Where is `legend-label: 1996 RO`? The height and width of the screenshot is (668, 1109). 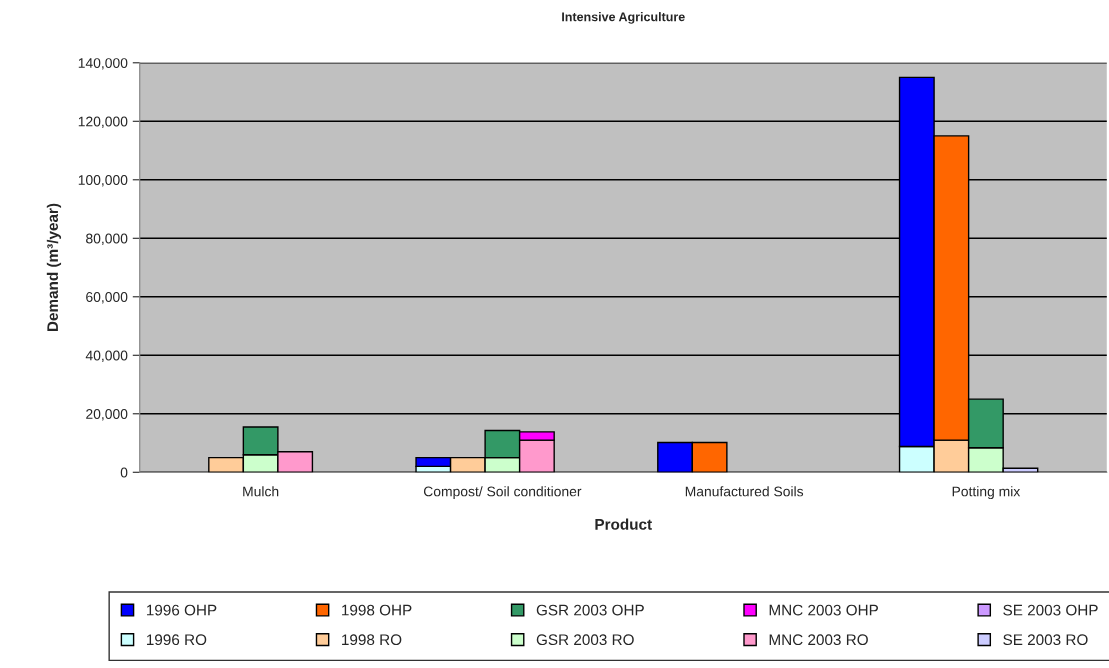
legend-label: 1996 RO is located at coordinates (176, 640).